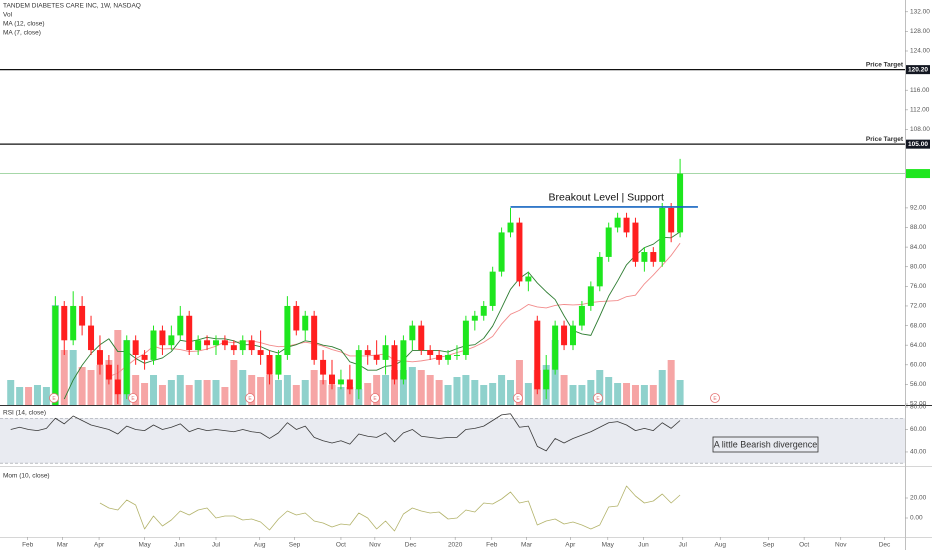  I want to click on x-tick-label: Jun, so click(643, 545).